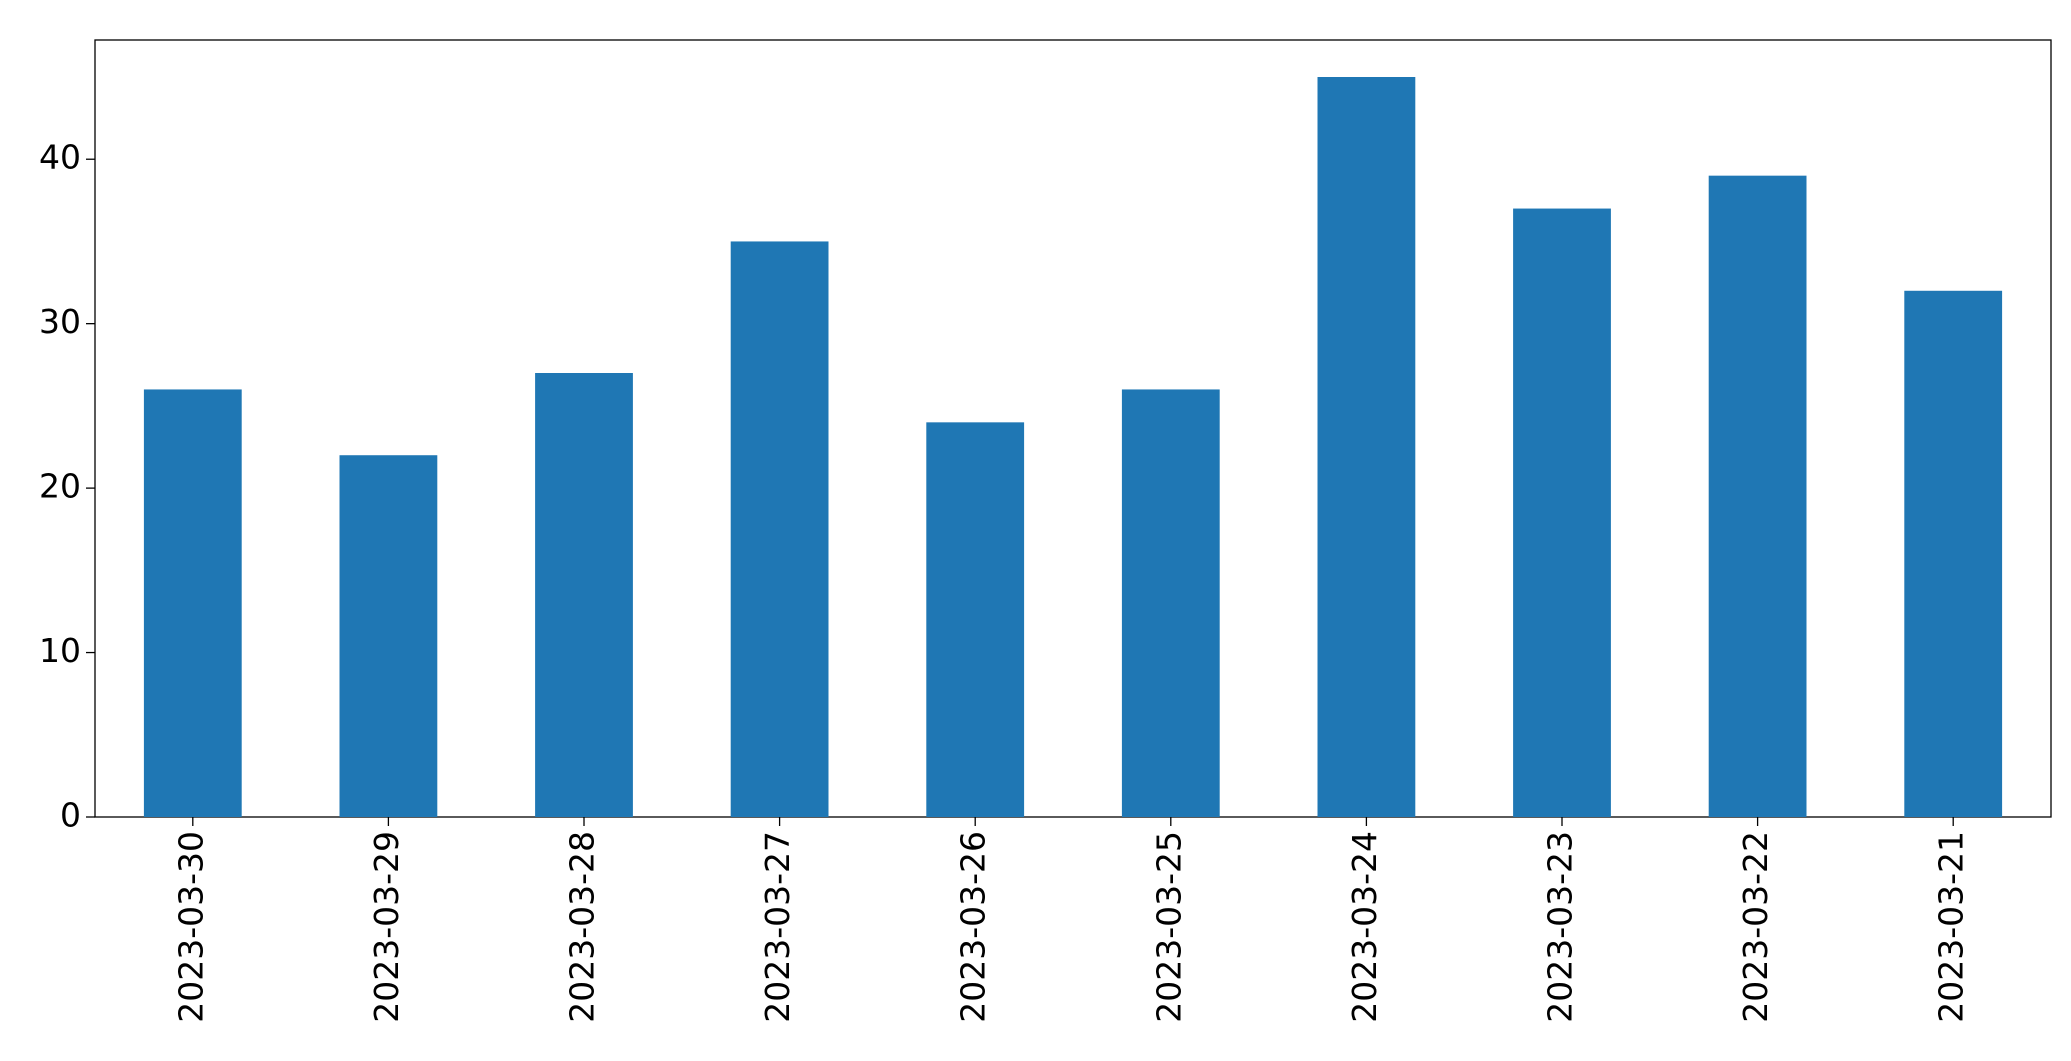  I want to click on y-tick-label: 20, so click(60, 486).